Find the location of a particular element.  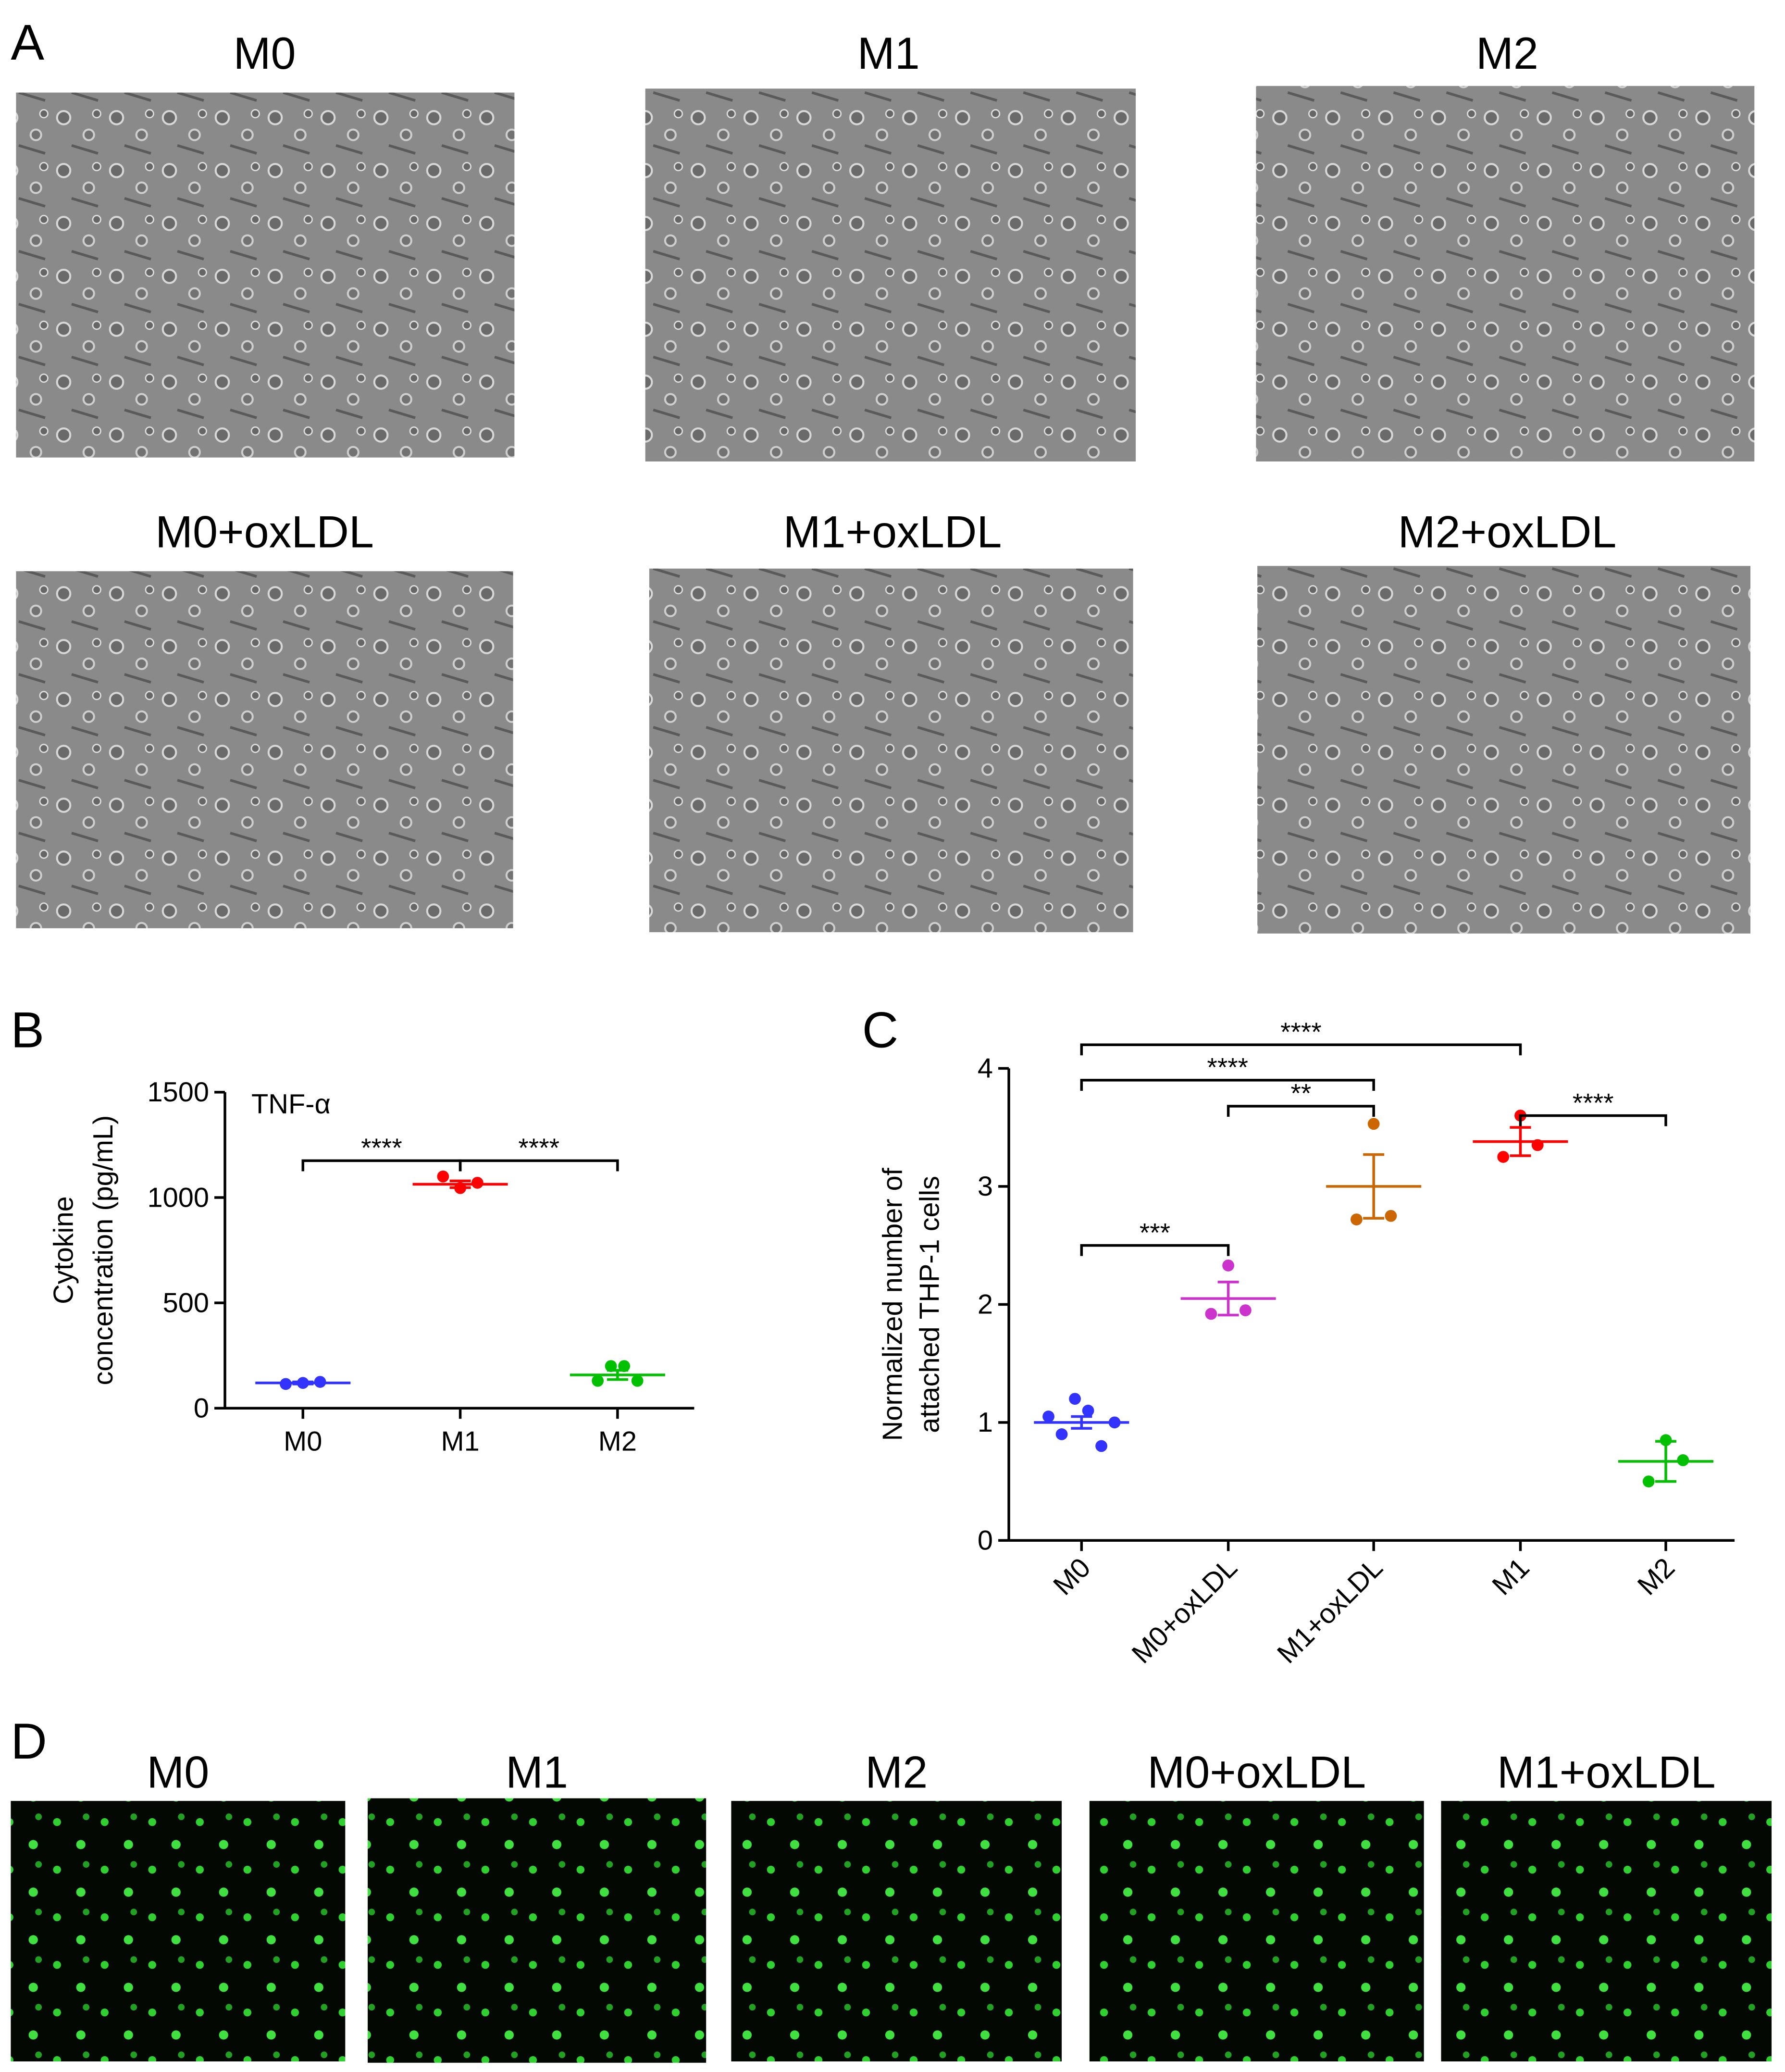

panel-label: C is located at coordinates (880, 1030).